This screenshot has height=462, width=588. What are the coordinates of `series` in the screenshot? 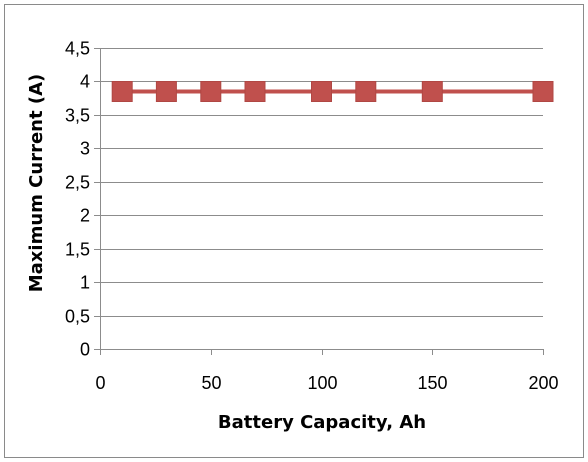 It's located at (332, 91).